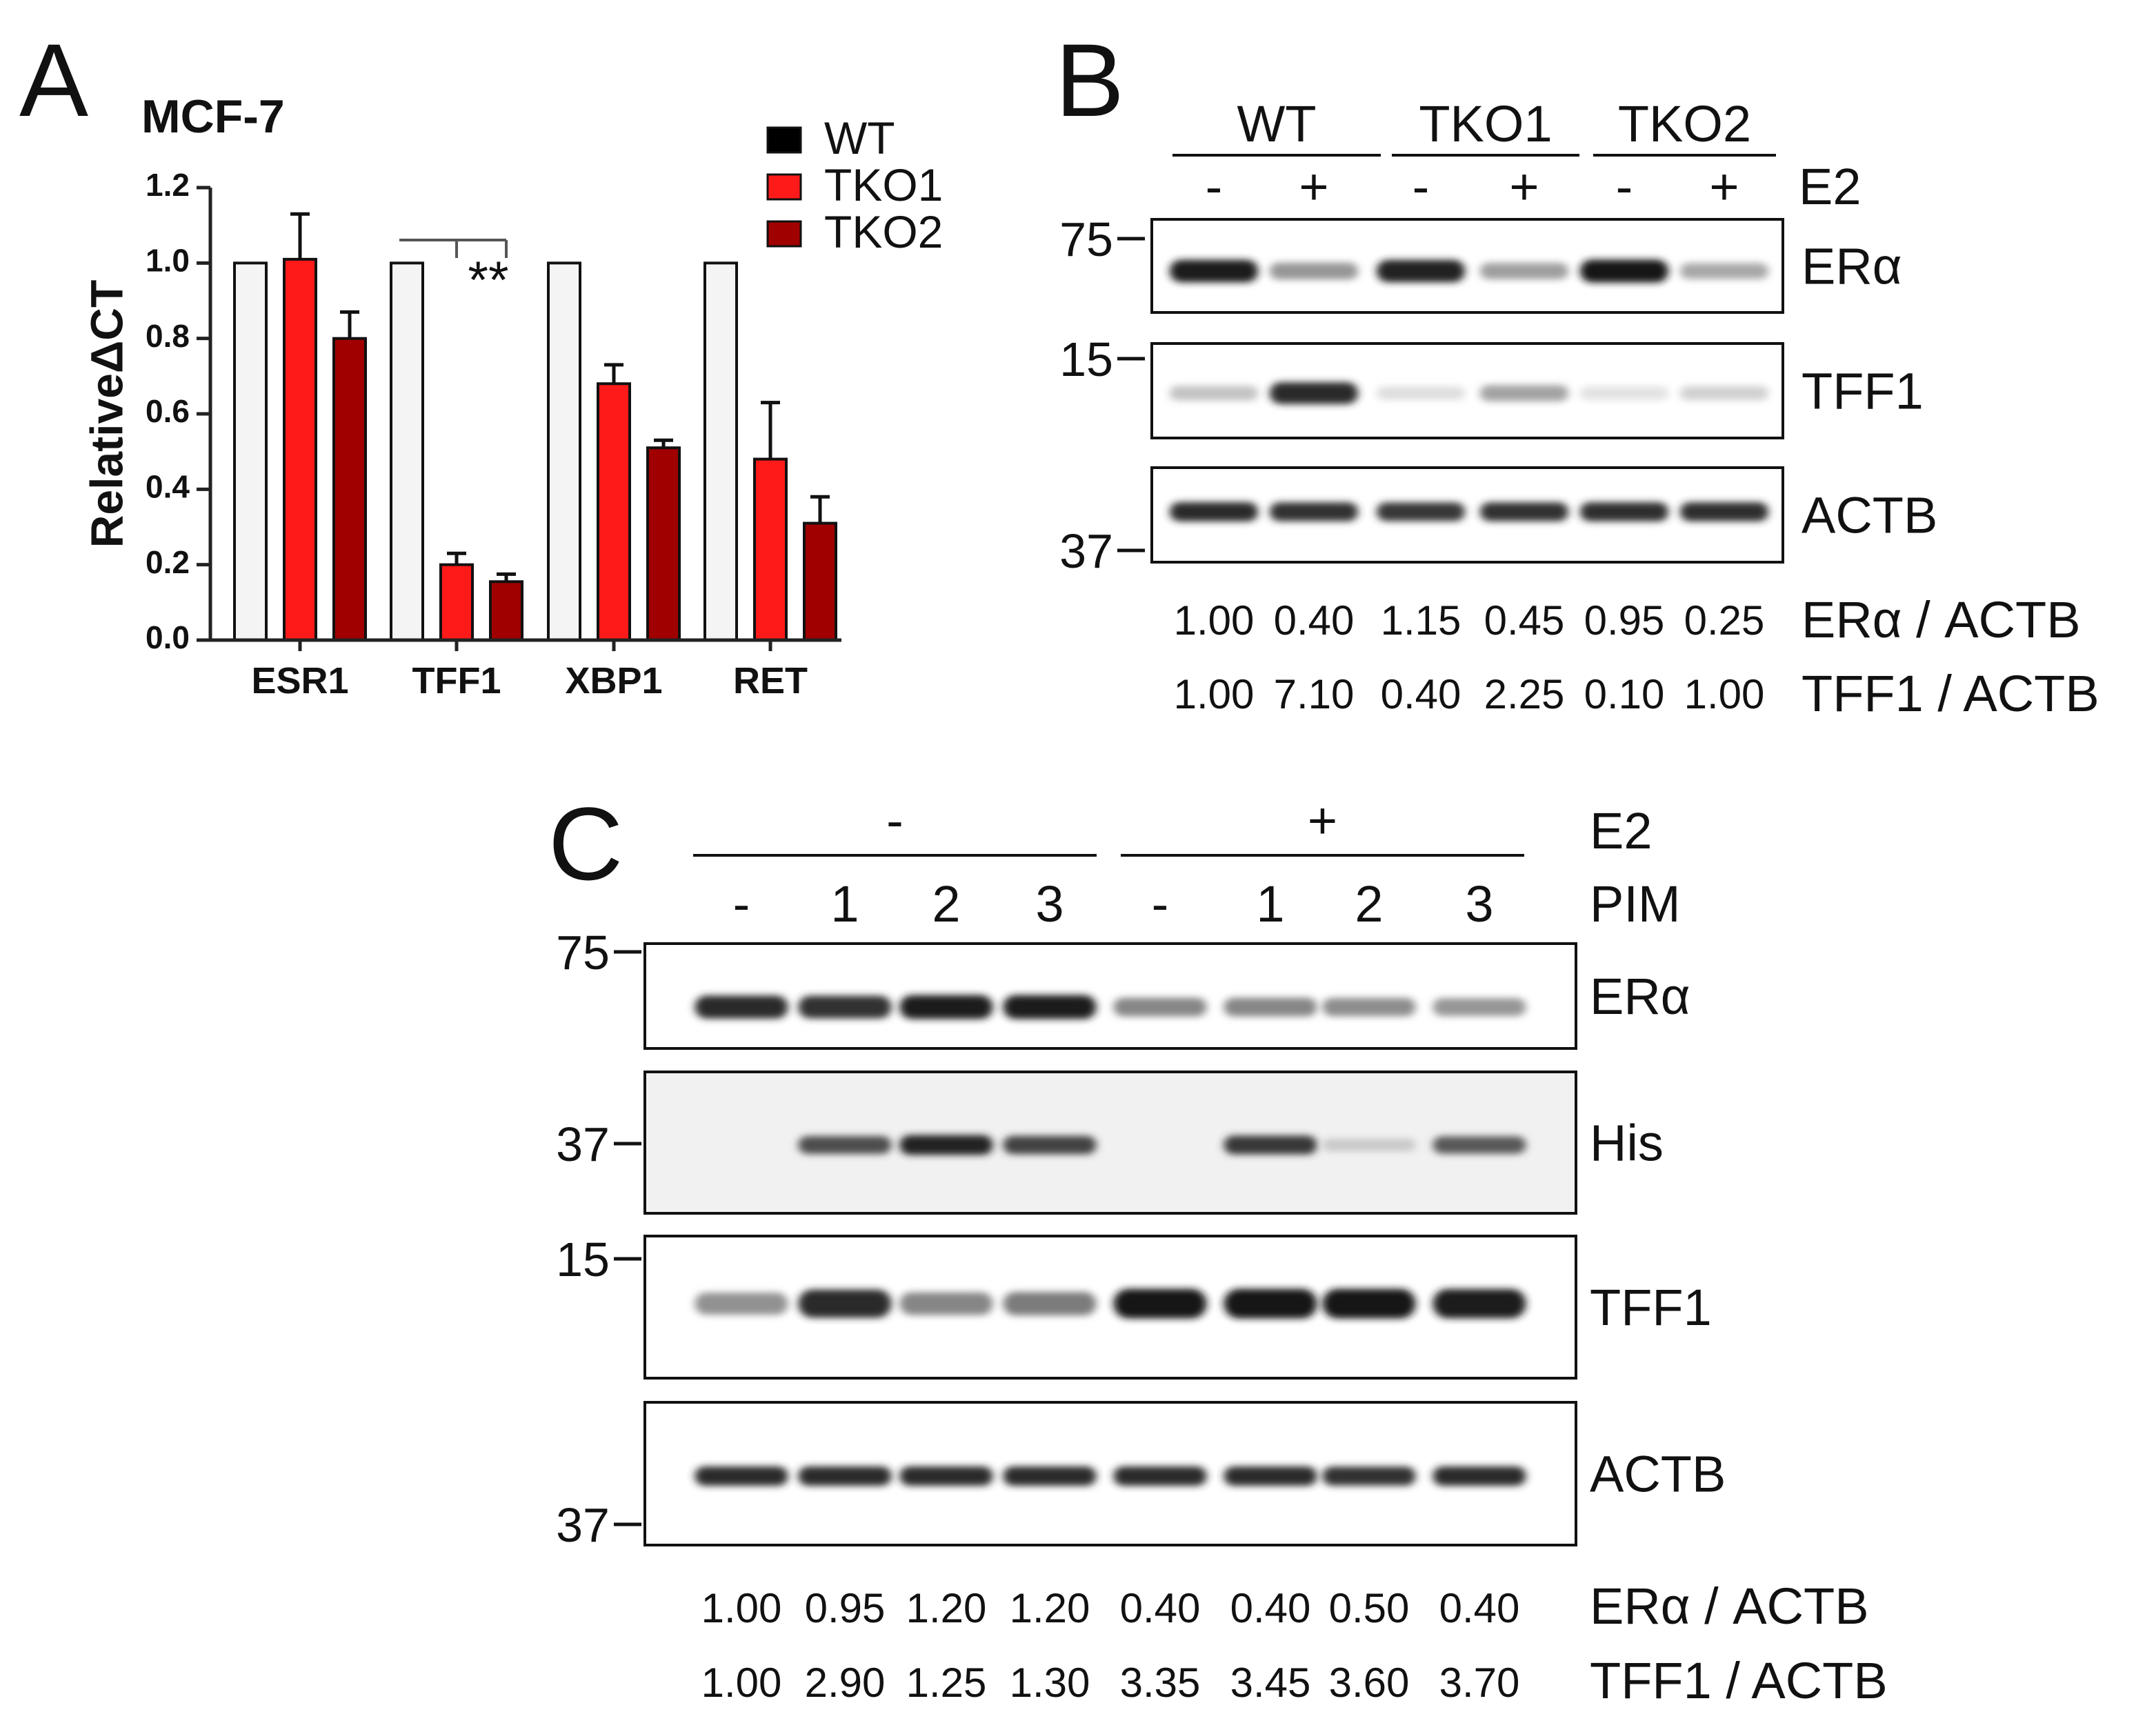 Image resolution: width=2156 pixels, height=1712 pixels. What do you see at coordinates (213, 116) in the screenshot?
I see `panel-a-title: MCF-7` at bounding box center [213, 116].